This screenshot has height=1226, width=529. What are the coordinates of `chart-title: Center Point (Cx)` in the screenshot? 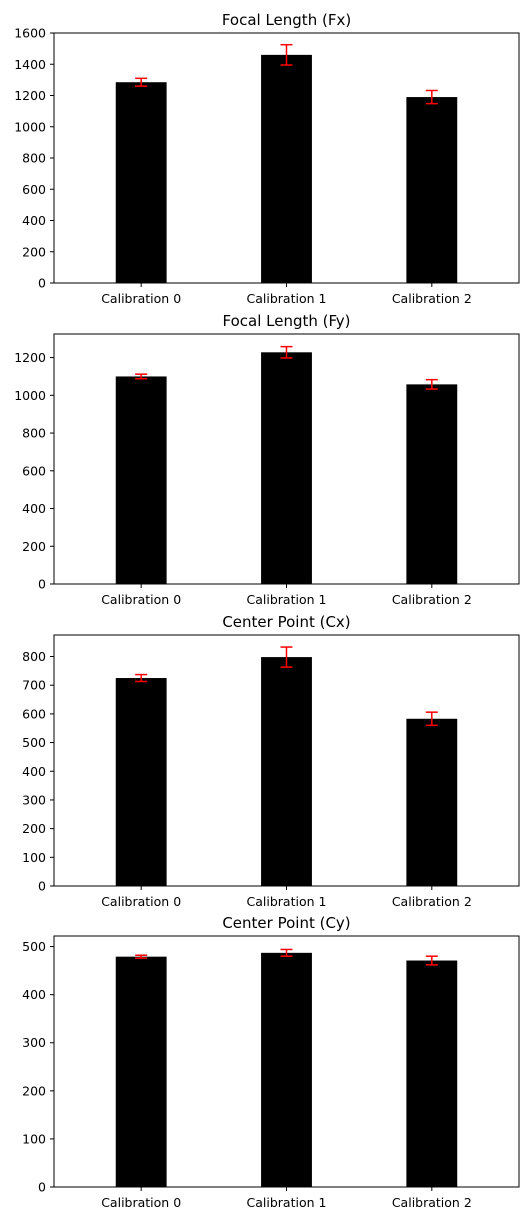 It's located at (286, 622).